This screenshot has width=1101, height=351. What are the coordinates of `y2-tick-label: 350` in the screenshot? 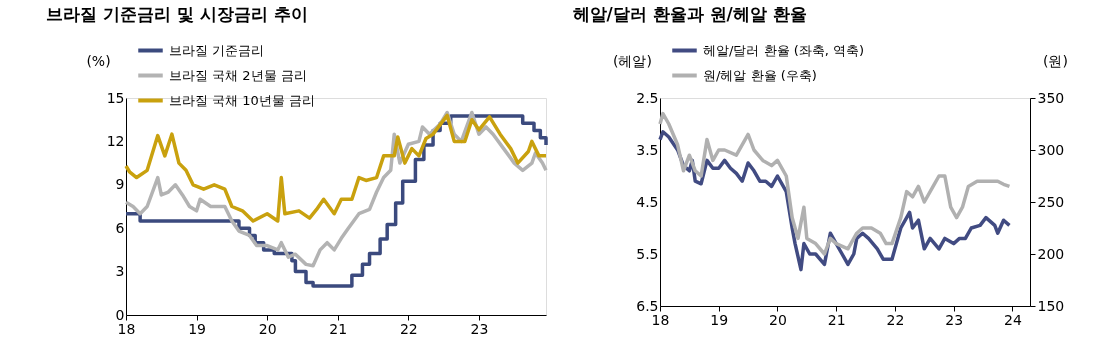 It's located at (1051, 97).